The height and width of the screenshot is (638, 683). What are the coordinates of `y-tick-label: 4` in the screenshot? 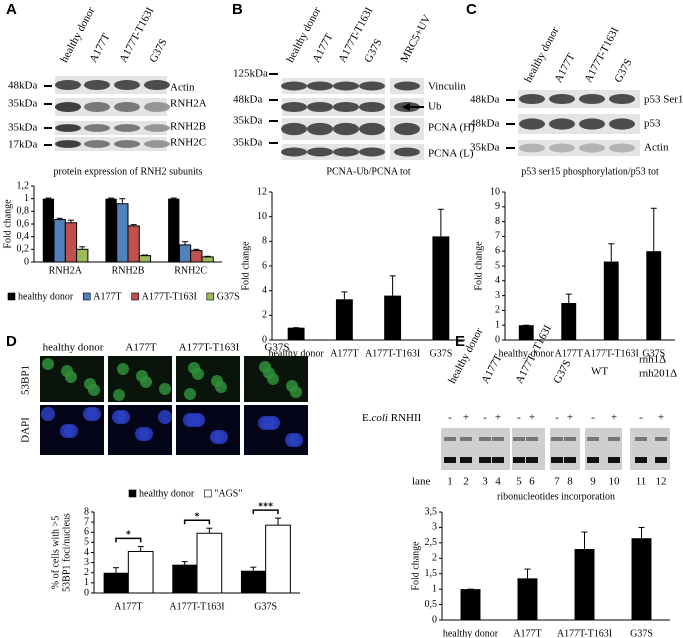 It's located at (86, 552).